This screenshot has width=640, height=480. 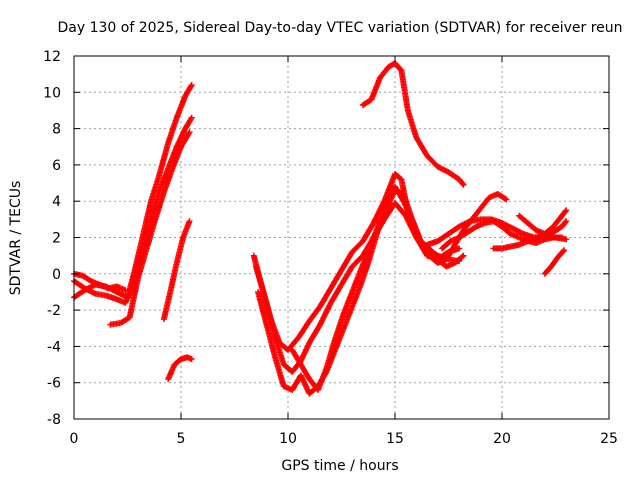 What do you see at coordinates (74, 439) in the screenshot?
I see `x-tick-label: 0` at bounding box center [74, 439].